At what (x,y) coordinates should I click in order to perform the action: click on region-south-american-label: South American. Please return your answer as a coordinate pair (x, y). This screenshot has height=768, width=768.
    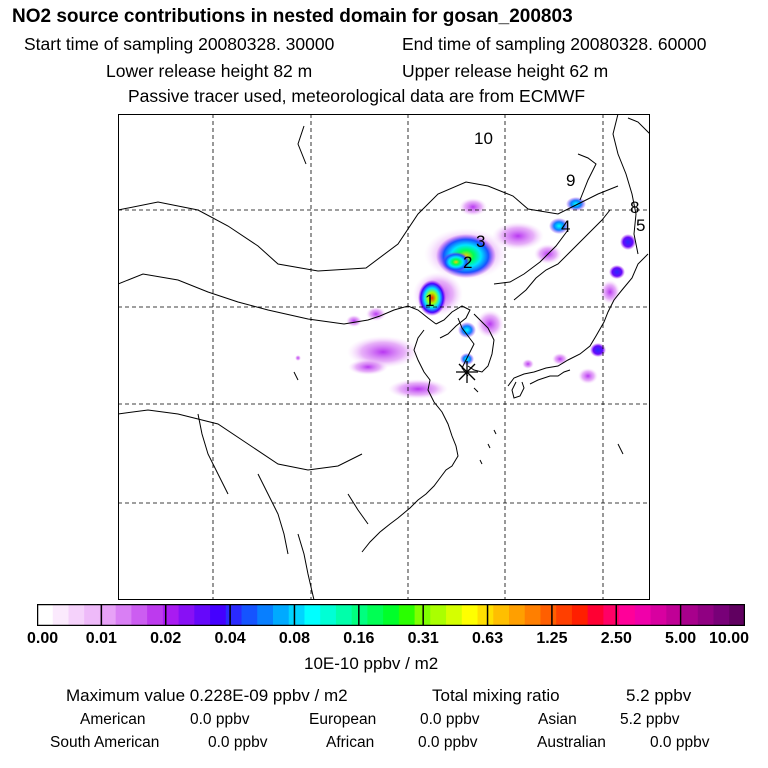
    Looking at the image, I should click on (105, 742).